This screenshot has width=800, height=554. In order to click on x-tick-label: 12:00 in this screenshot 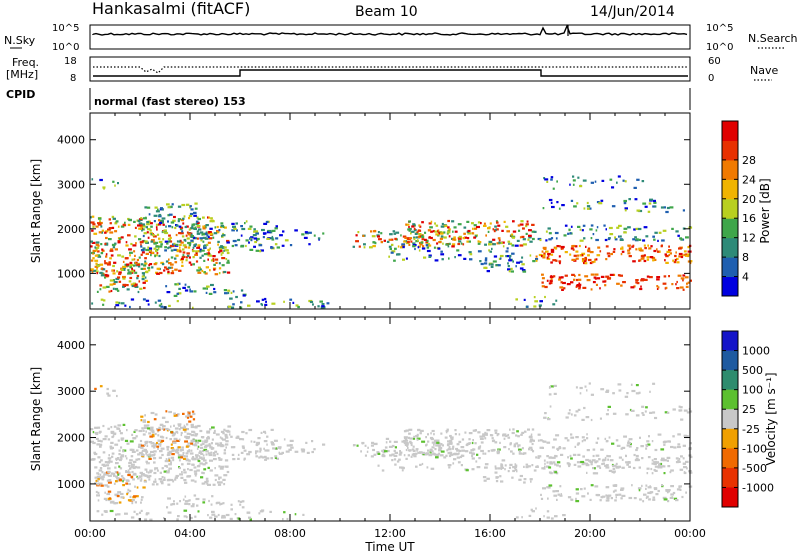, I will do `click(390, 533)`.